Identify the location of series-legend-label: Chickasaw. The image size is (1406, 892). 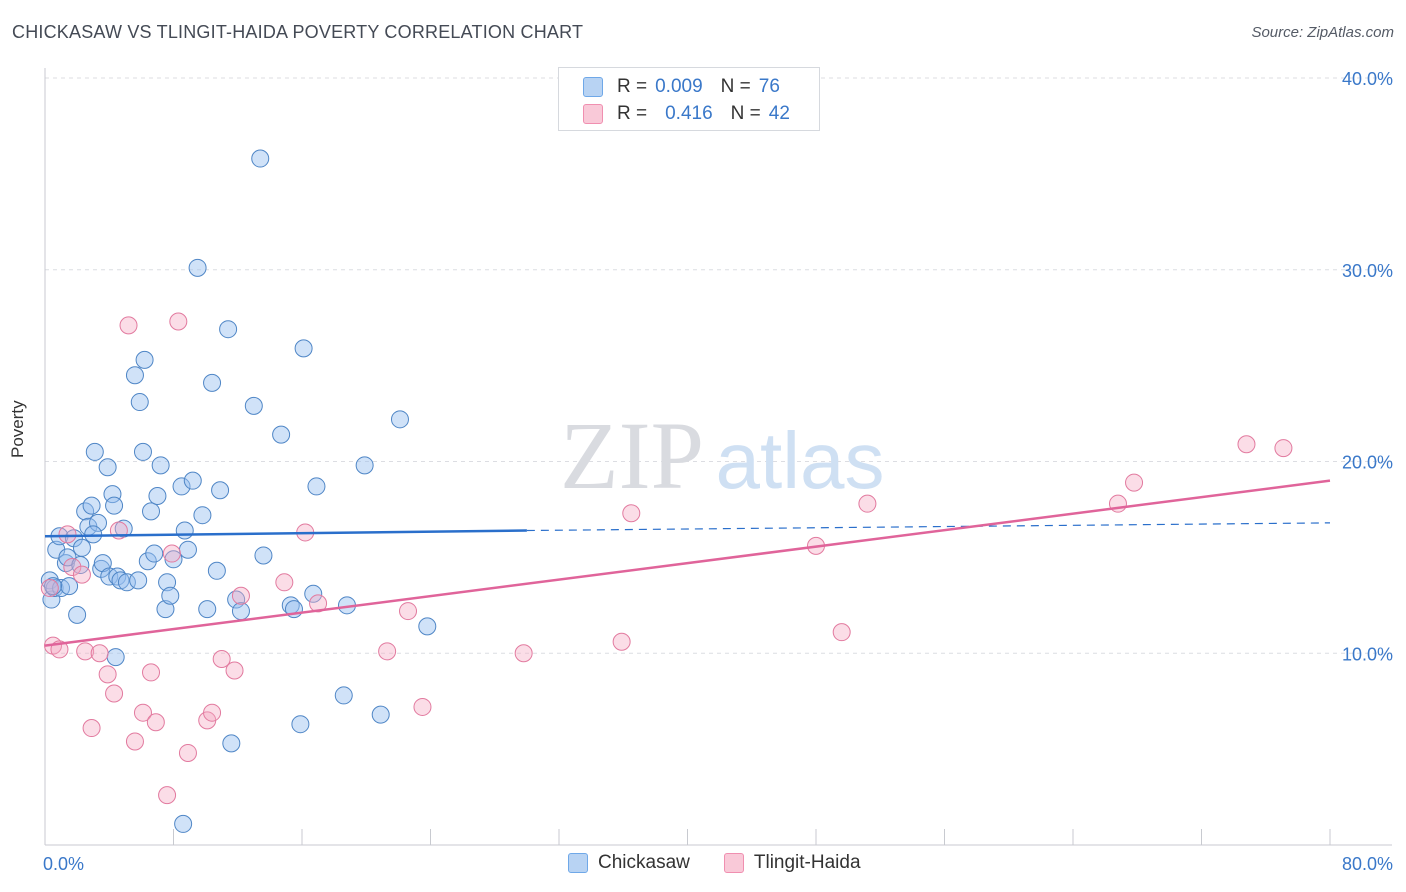
(644, 862).